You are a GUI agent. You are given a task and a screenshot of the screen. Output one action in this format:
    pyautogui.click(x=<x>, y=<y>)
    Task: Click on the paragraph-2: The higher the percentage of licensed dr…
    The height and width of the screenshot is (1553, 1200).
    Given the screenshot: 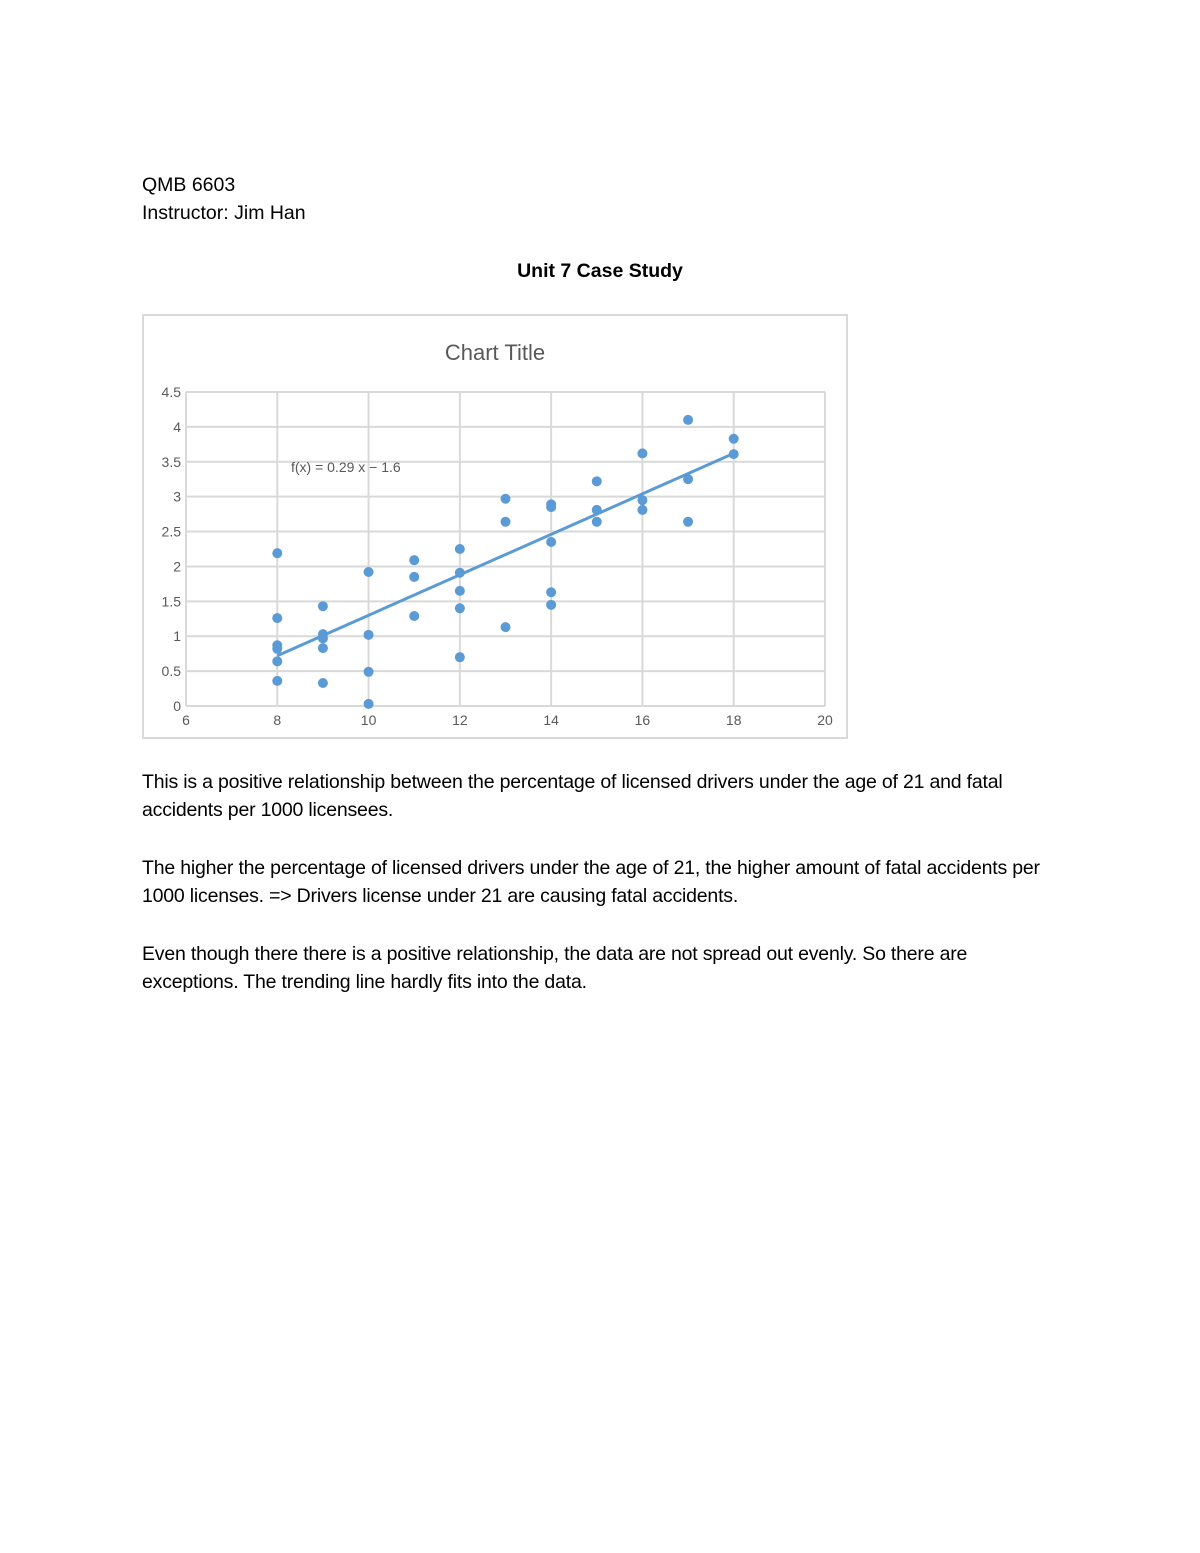 What is the action you would take?
    pyautogui.click(x=591, y=882)
    